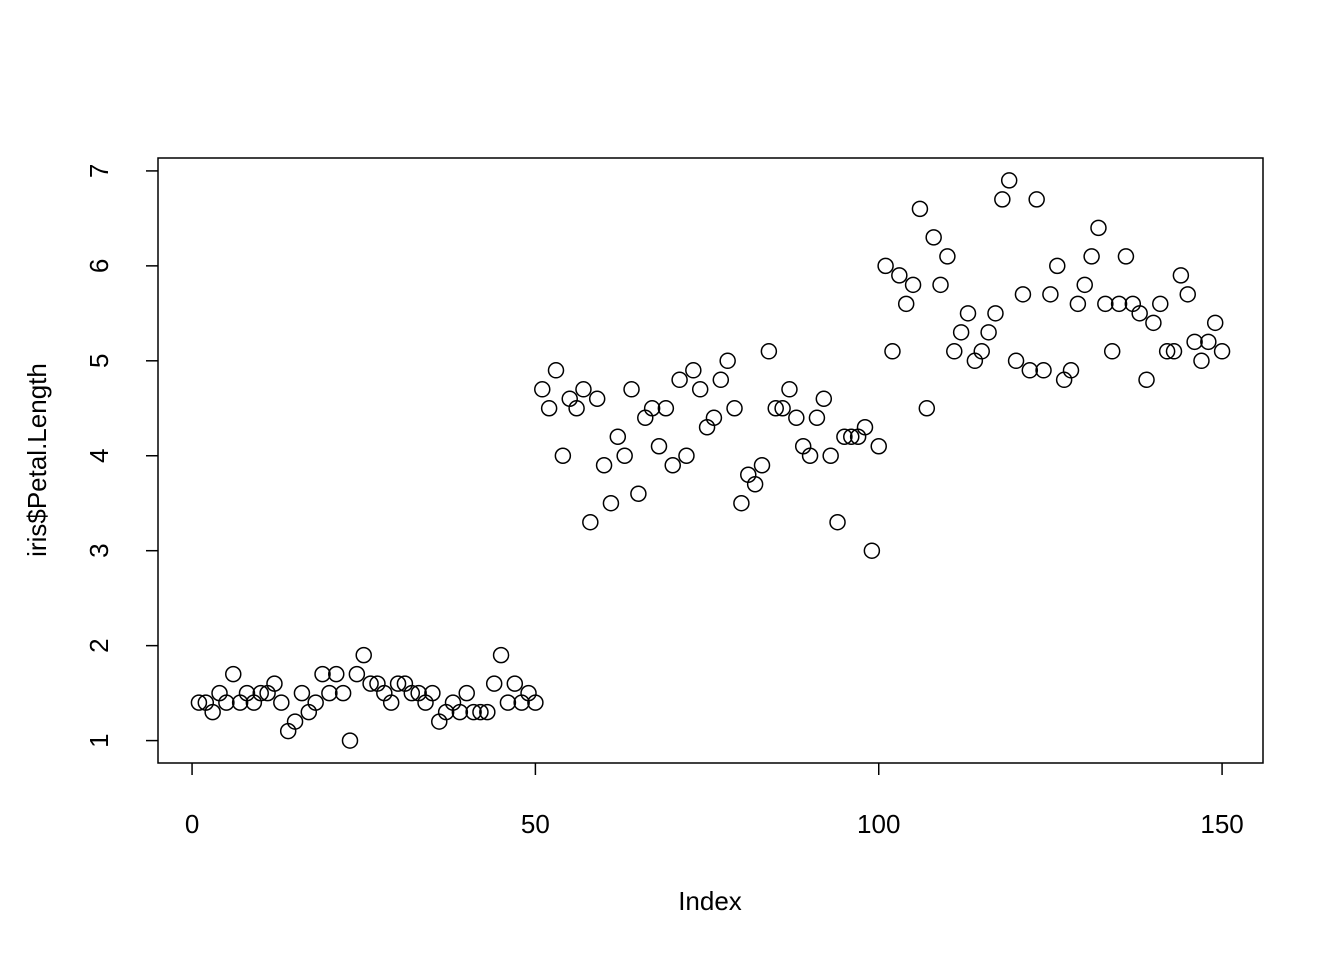 The image size is (1344, 960). What do you see at coordinates (99, 456) in the screenshot?
I see `y-tick-label: 4` at bounding box center [99, 456].